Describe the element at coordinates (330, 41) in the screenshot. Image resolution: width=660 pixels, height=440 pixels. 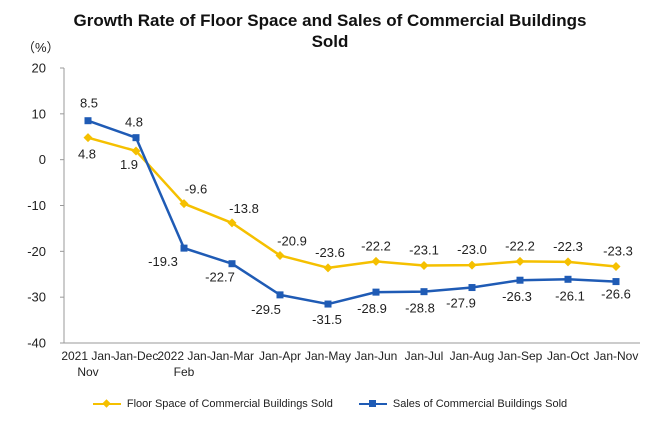
I see `chart-title-line-2: Sold` at that location.